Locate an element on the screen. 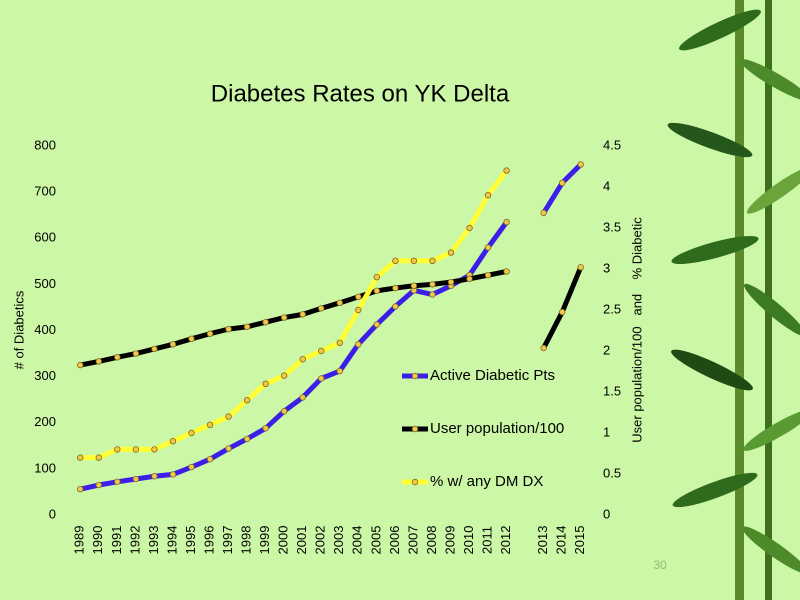  x-tick-label: 2012 is located at coordinates (505, 540).